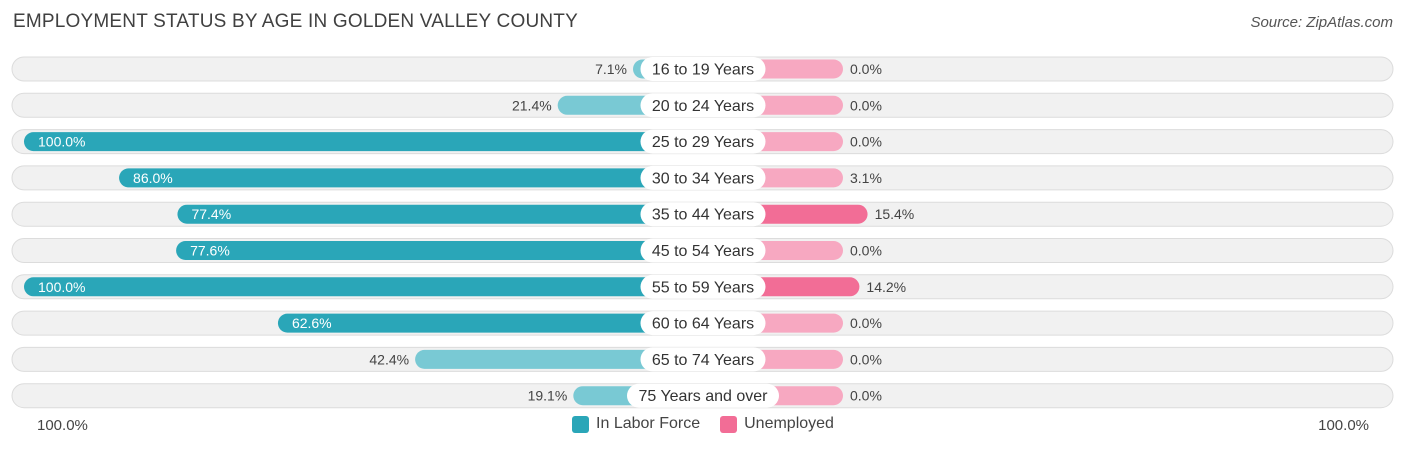 Image resolution: width=1406 pixels, height=450 pixels. I want to click on labor-force-value-label: 62.6%, so click(312, 323).